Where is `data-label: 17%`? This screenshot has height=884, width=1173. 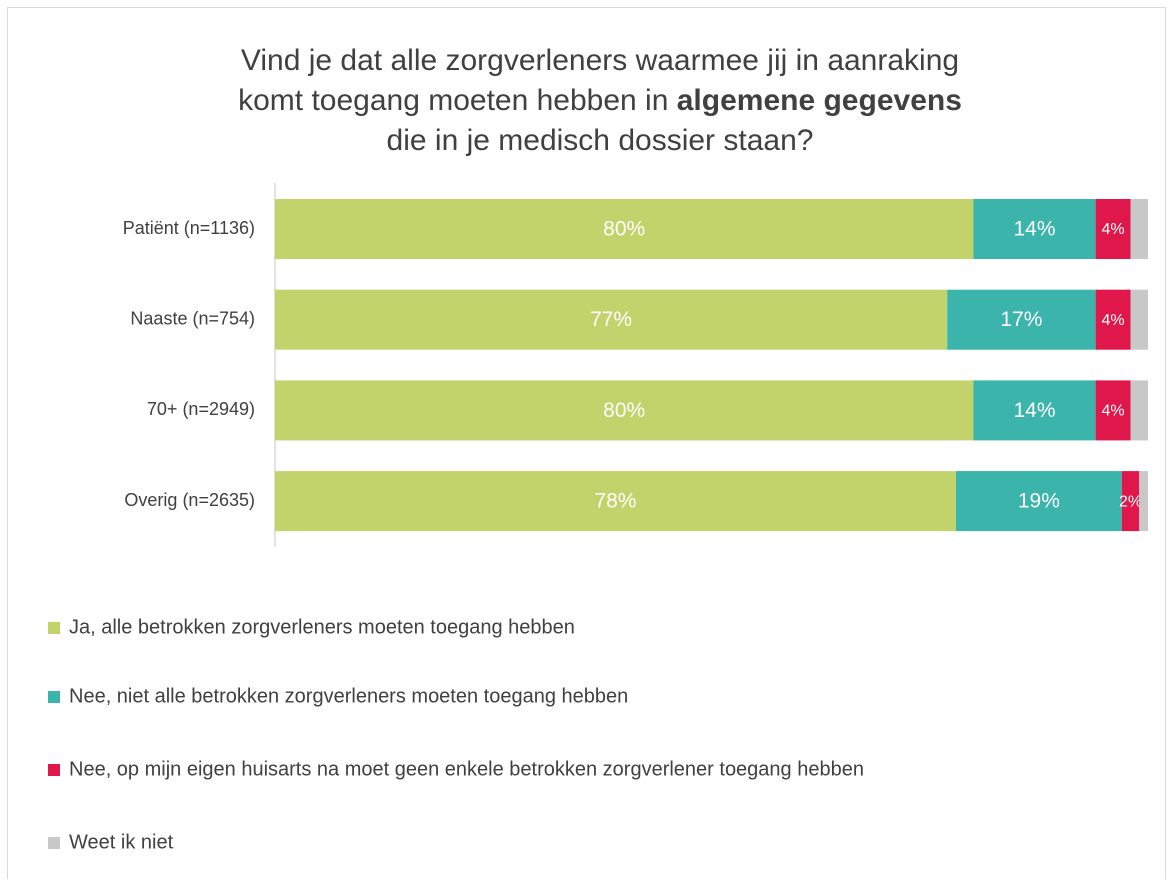
data-label: 17% is located at coordinates (1021, 319).